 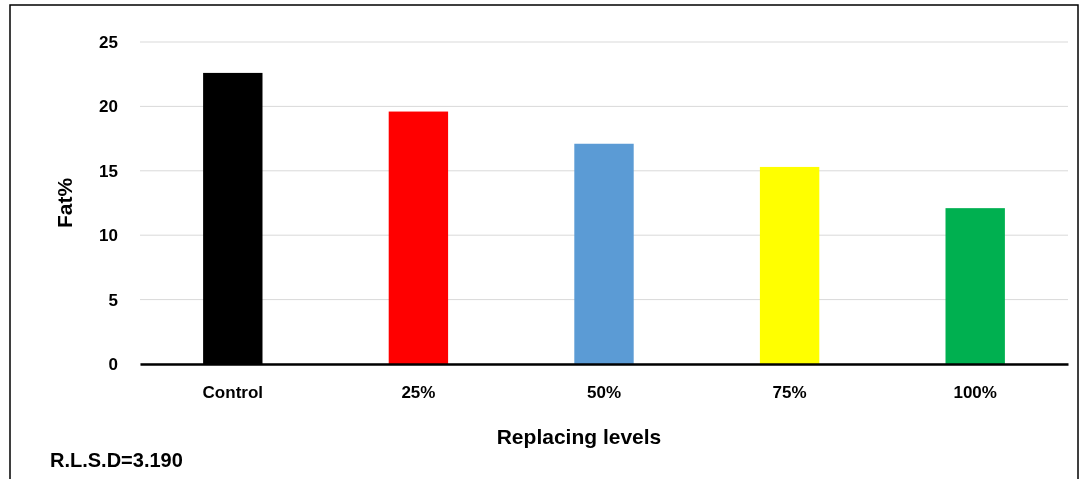 What do you see at coordinates (113, 300) in the screenshot?
I see `y-tick-label: 5` at bounding box center [113, 300].